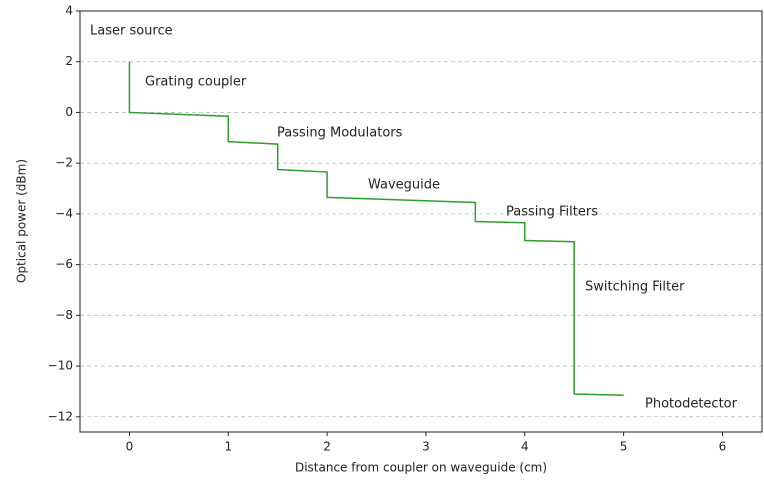  Describe the element at coordinates (635, 287) in the screenshot. I see `annotation: Switching Filter` at that location.